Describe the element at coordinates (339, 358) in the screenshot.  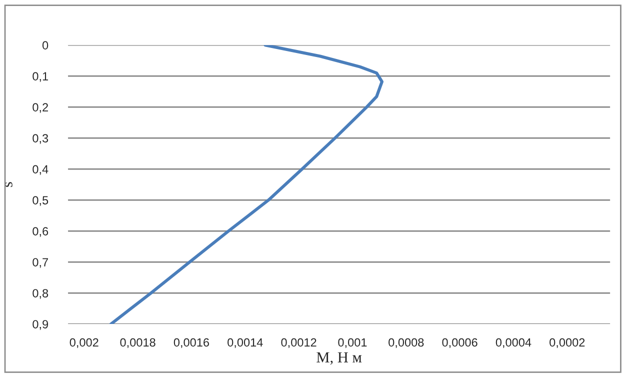
I see `x-axis-title: M, Н м` at that location.